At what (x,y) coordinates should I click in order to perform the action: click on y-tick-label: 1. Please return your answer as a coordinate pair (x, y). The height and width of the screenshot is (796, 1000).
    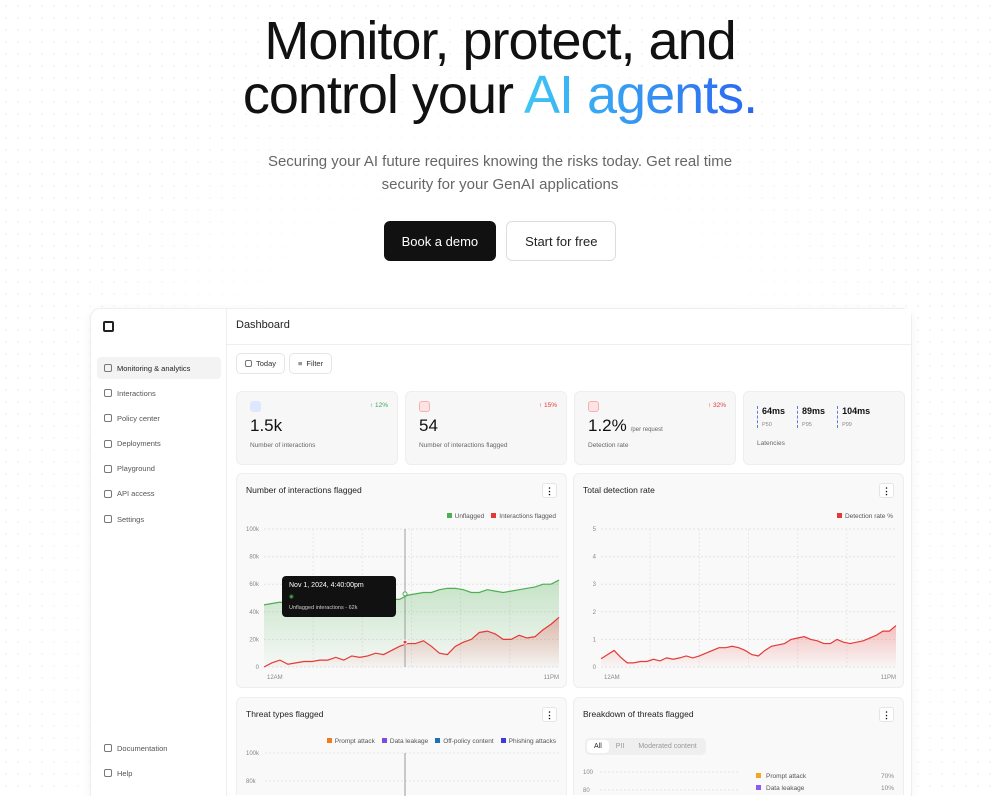
    Looking at the image, I should click on (595, 640).